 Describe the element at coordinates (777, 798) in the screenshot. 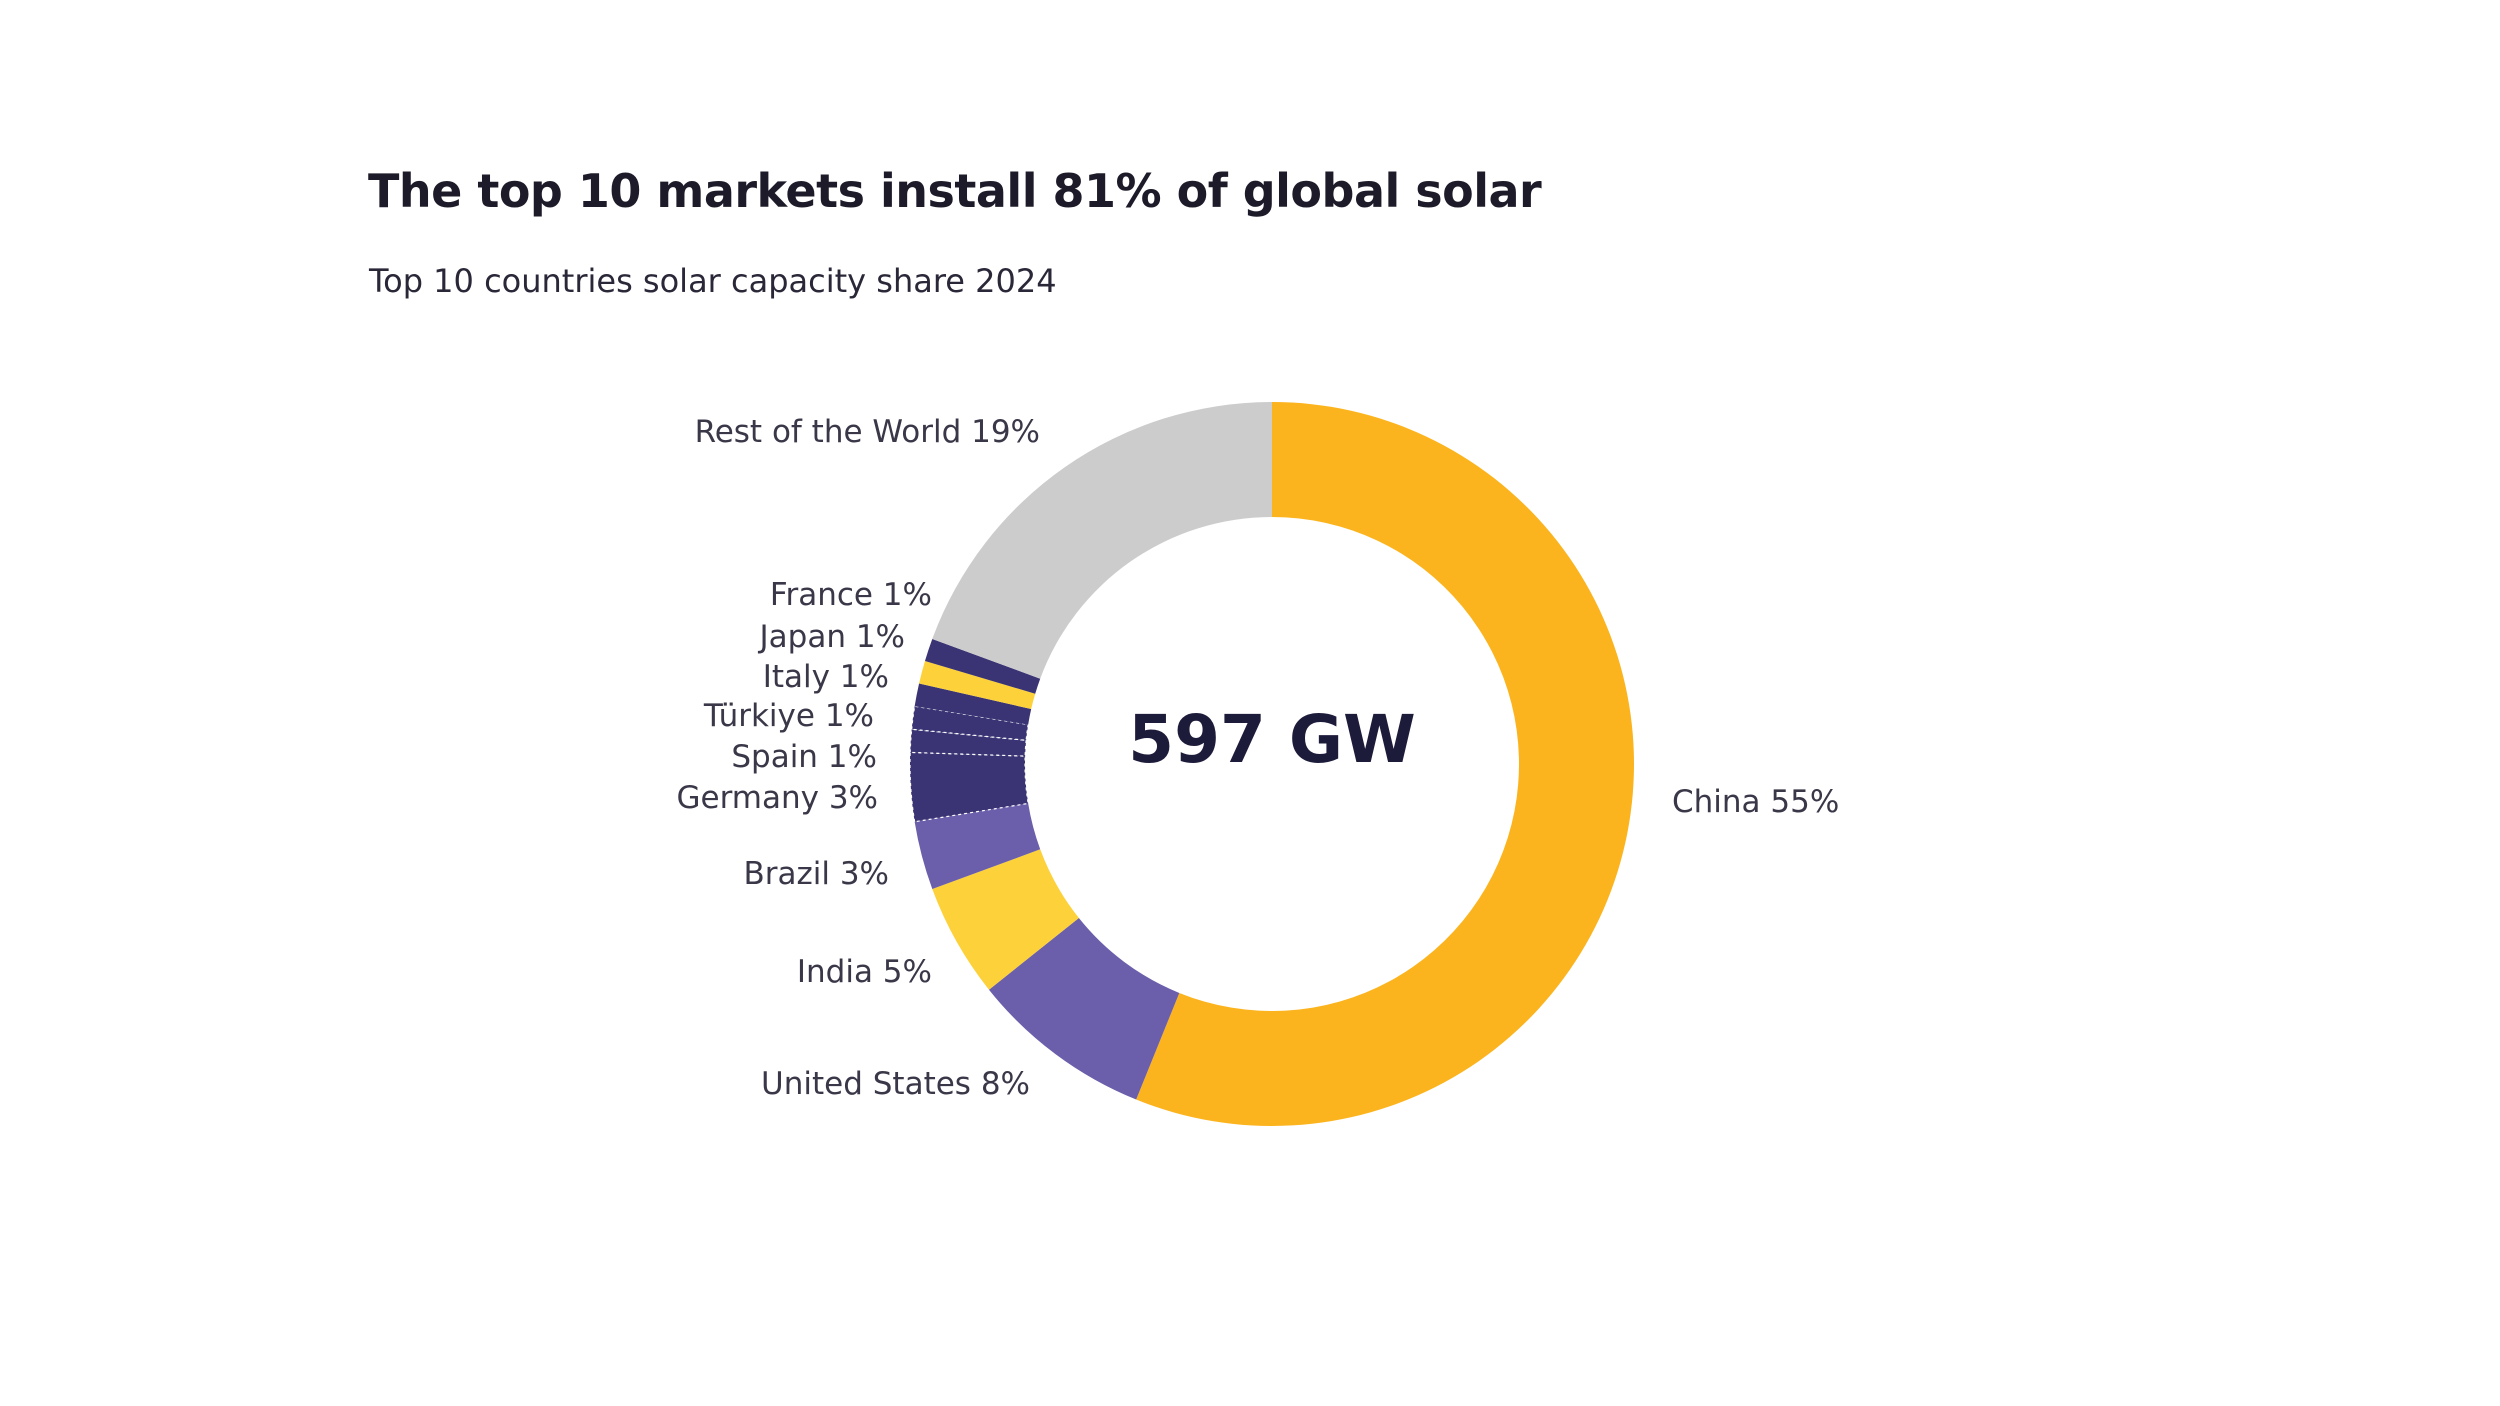

I see `slice-label-germany: Germany 3%` at that location.